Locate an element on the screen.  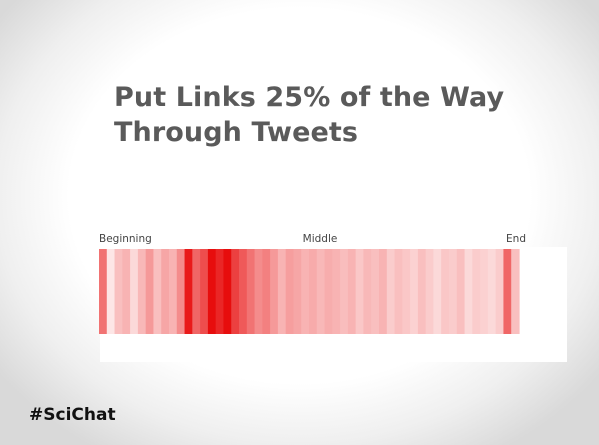
stripes-layer is located at coordinates (309, 291).